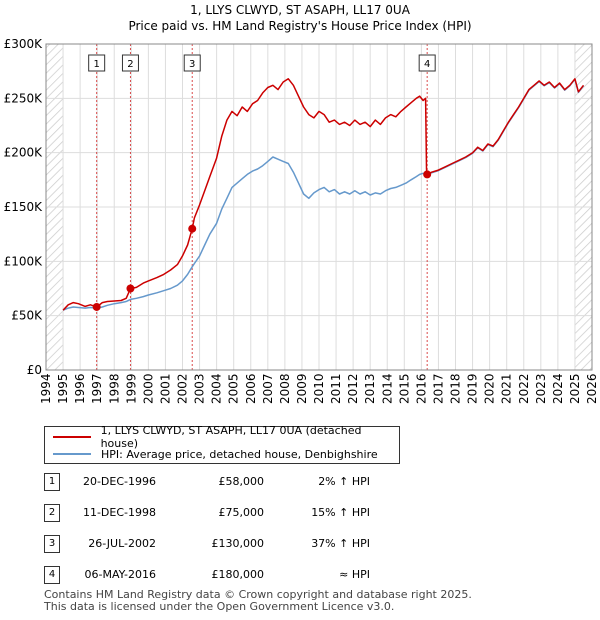 The height and width of the screenshot is (620, 600). Describe the element at coordinates (200, 388) in the screenshot. I see `x-tick-label: 2003` at that location.